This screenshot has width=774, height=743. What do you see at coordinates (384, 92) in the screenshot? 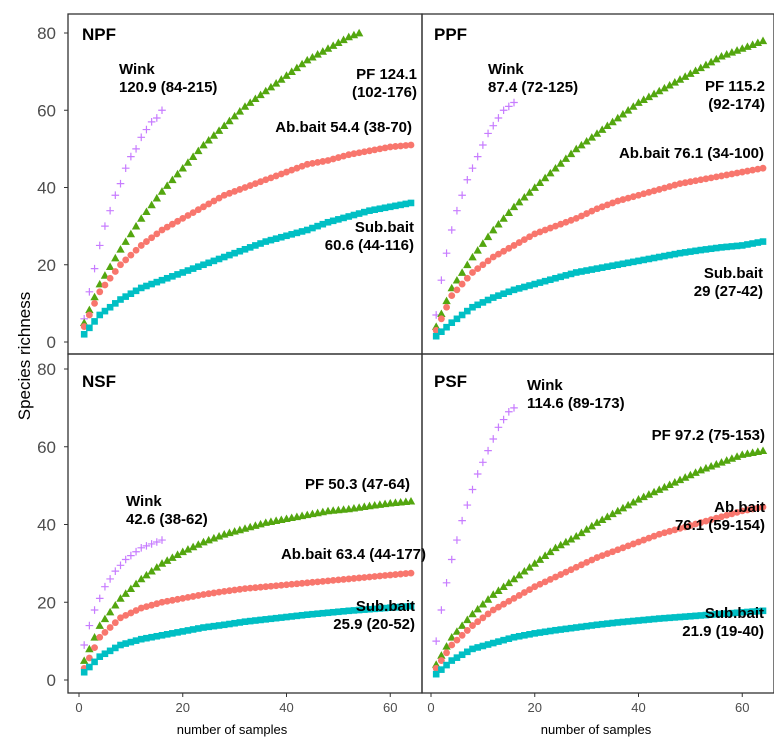
I see `annotation-pf: (102-176)` at bounding box center [384, 92].